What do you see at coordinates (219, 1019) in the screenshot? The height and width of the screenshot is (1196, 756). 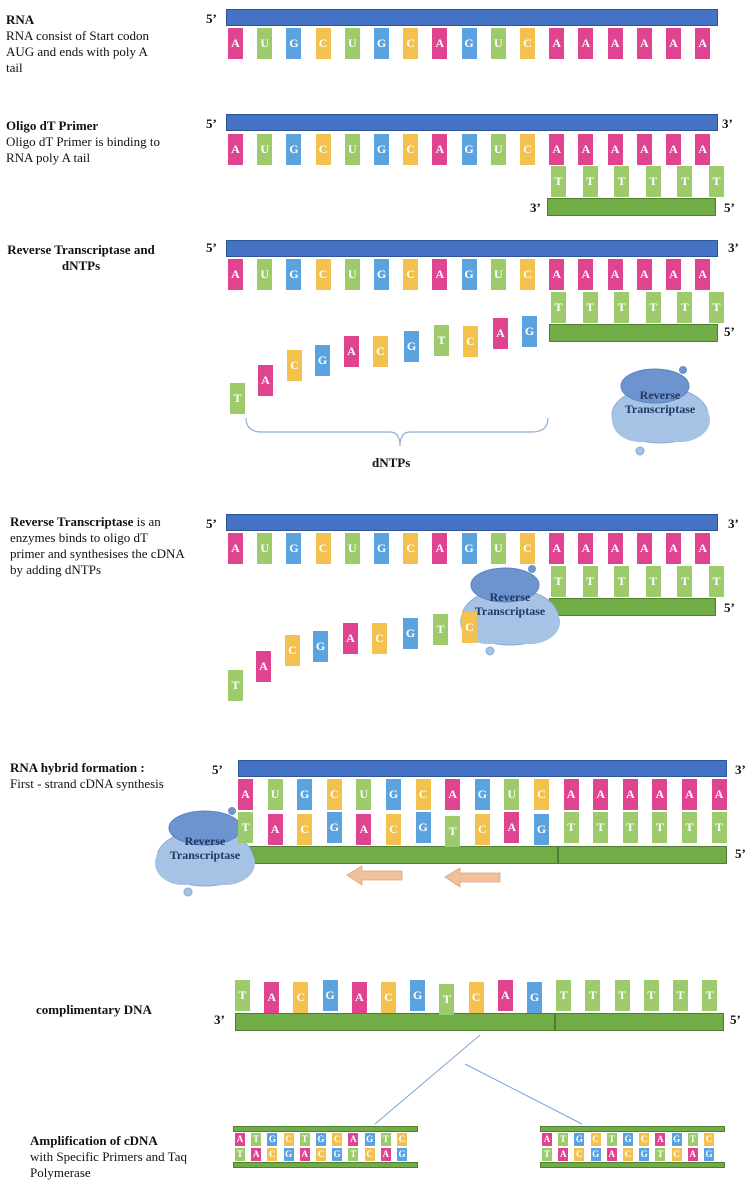 I see `end-label-3-cdna: 3’` at bounding box center [219, 1019].